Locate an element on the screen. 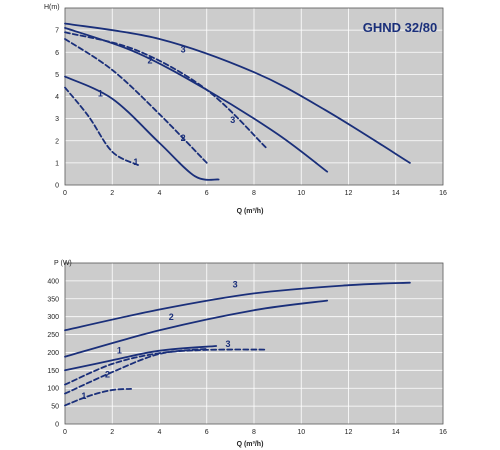  head-y-tick-label: 4 is located at coordinates (57, 97).